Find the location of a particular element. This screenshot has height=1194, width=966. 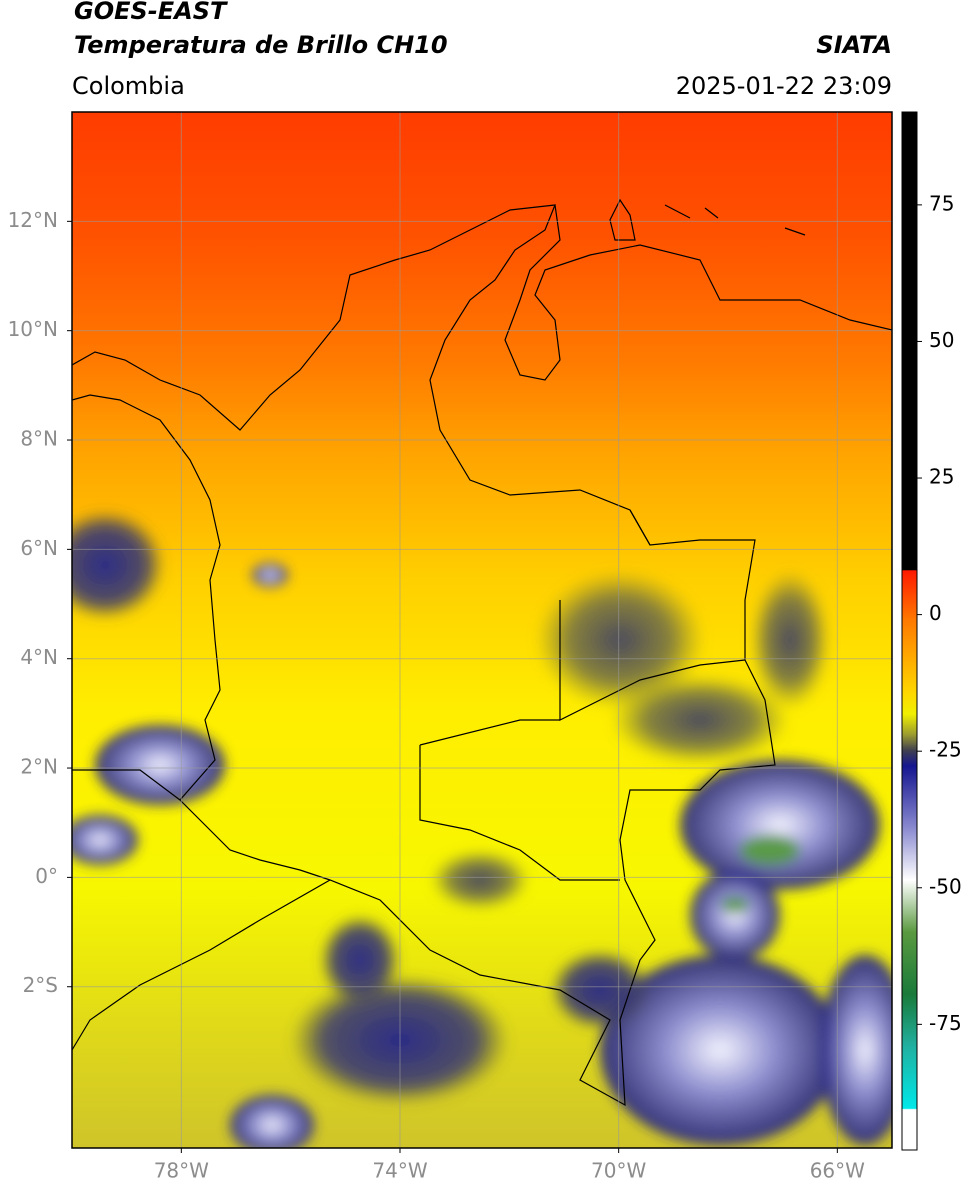

colorbar is located at coordinates (909, 631).